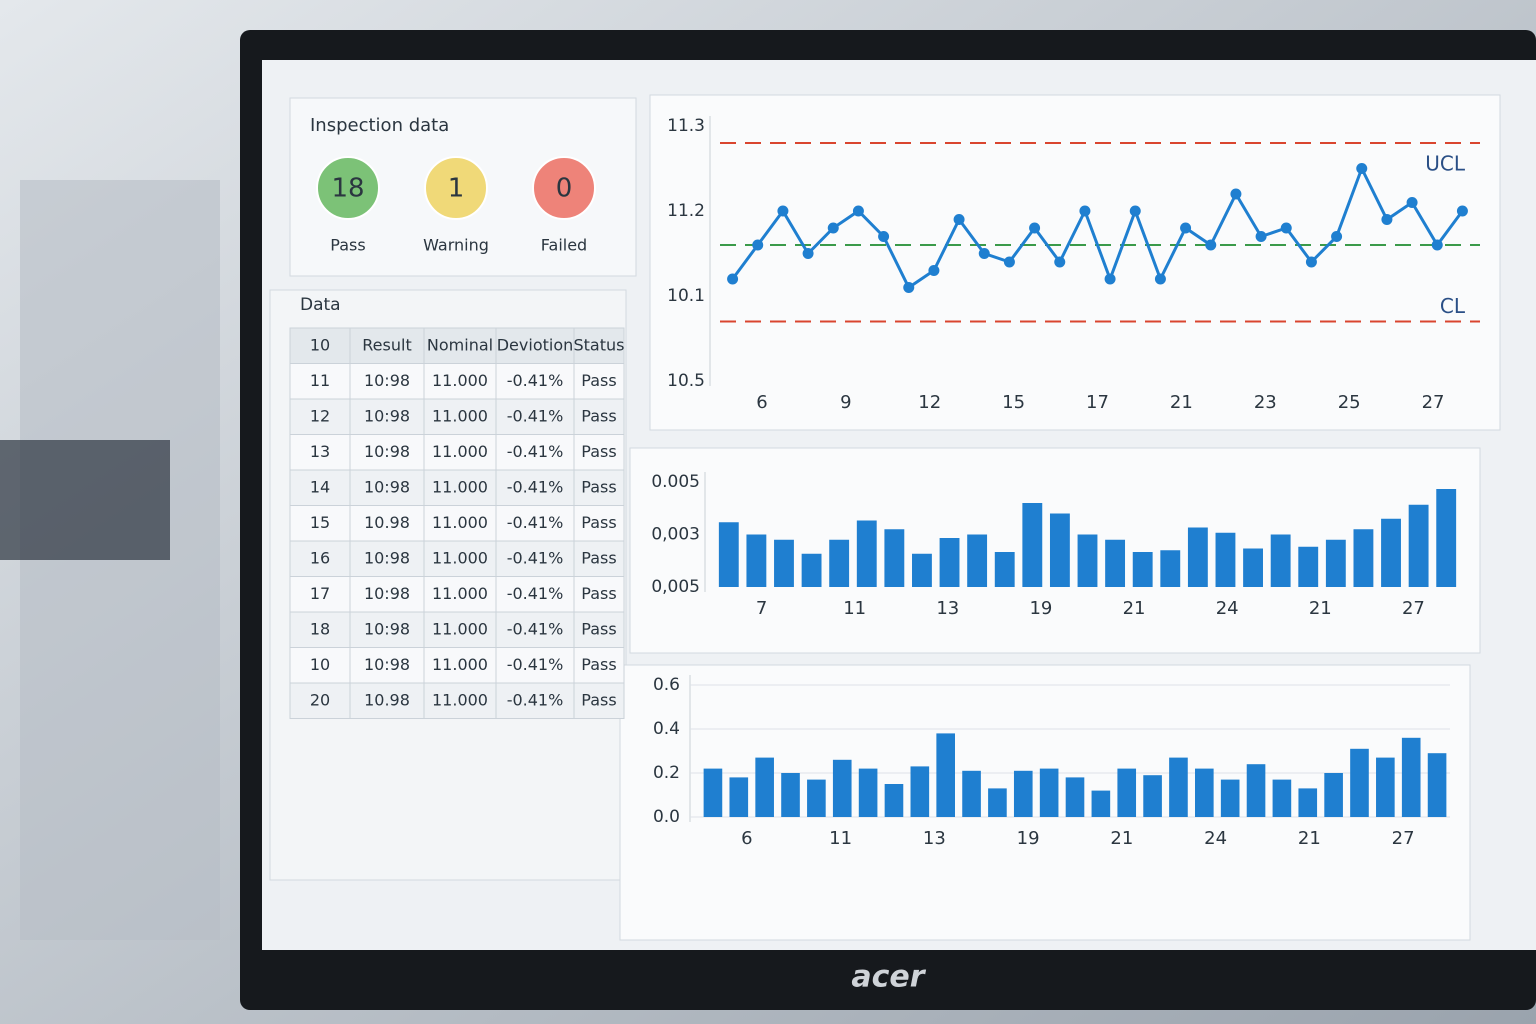 Image resolution: width=1536 pixels, height=1024 pixels. Describe the element at coordinates (320, 305) in the screenshot. I see `table-title: Data` at that location.